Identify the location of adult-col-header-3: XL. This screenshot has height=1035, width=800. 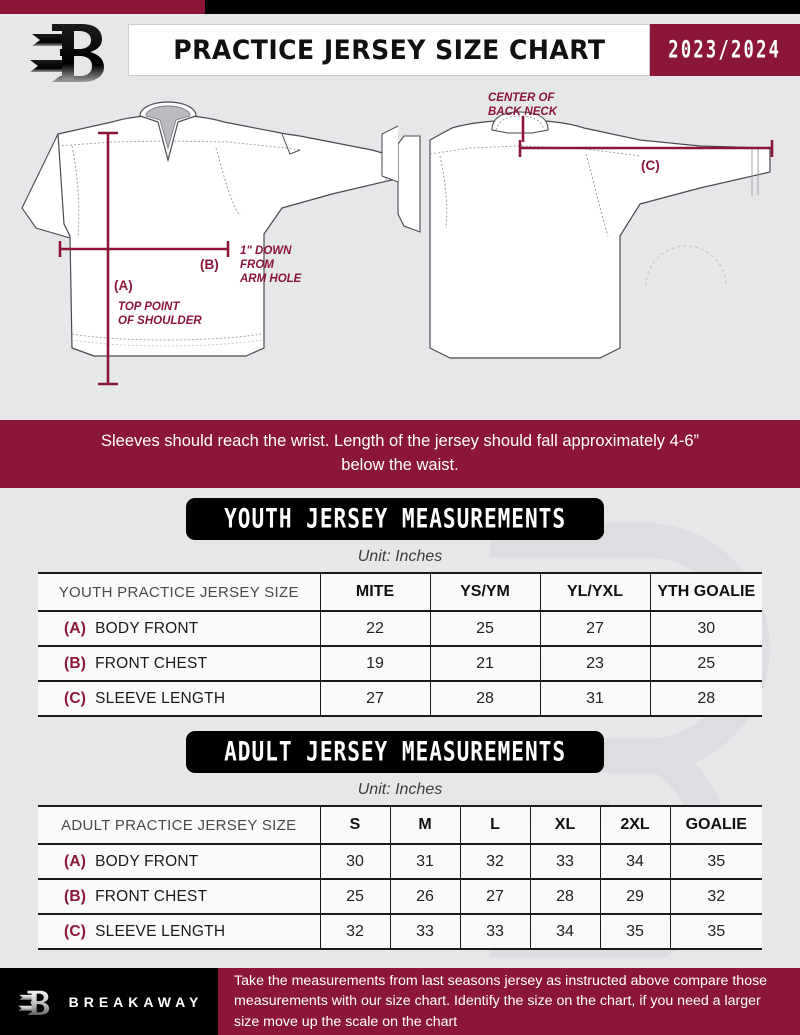
(564, 825).